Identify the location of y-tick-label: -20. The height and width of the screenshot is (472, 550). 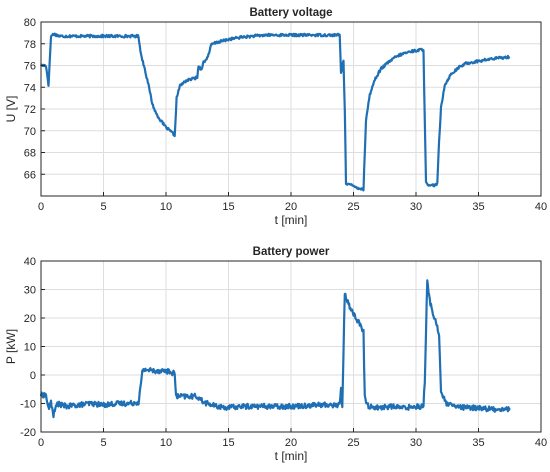
(28, 433).